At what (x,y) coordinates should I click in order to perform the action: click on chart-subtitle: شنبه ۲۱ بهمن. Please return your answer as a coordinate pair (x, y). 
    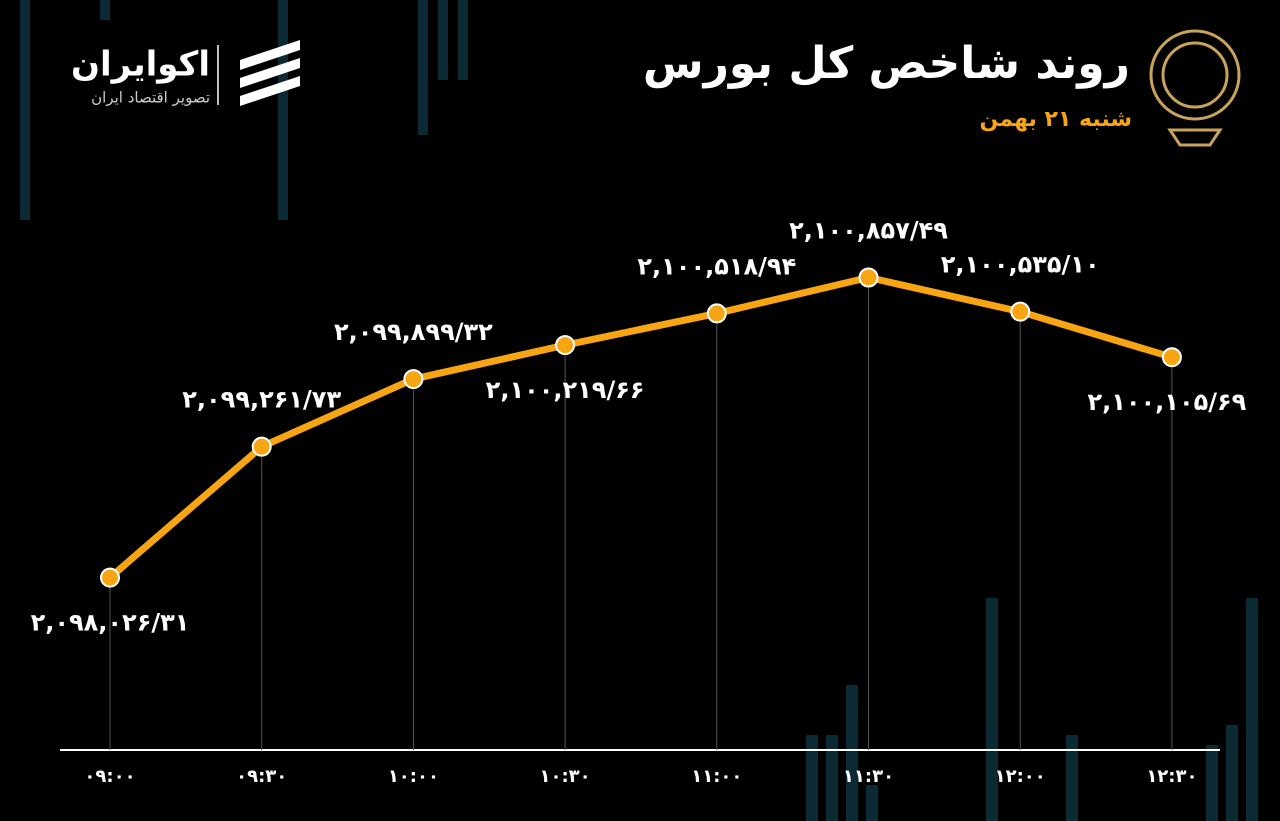
    Looking at the image, I should click on (1056, 119).